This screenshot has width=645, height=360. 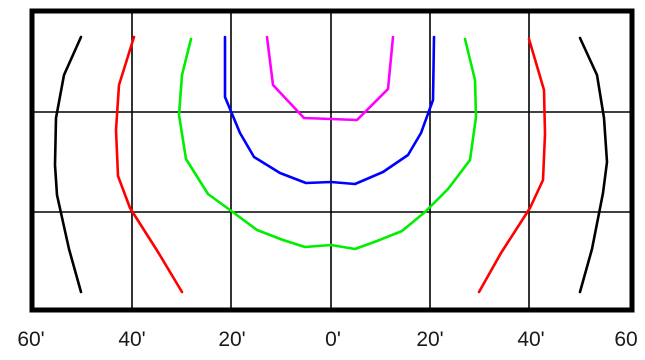 What do you see at coordinates (330, 78) in the screenshot?
I see `contour-magenta` at bounding box center [330, 78].